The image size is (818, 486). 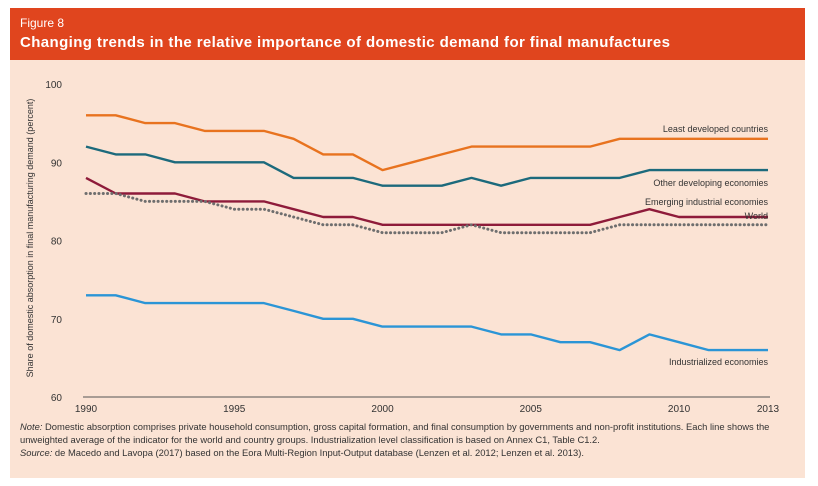 I want to click on y-tick-label: 90, so click(x=57, y=163).